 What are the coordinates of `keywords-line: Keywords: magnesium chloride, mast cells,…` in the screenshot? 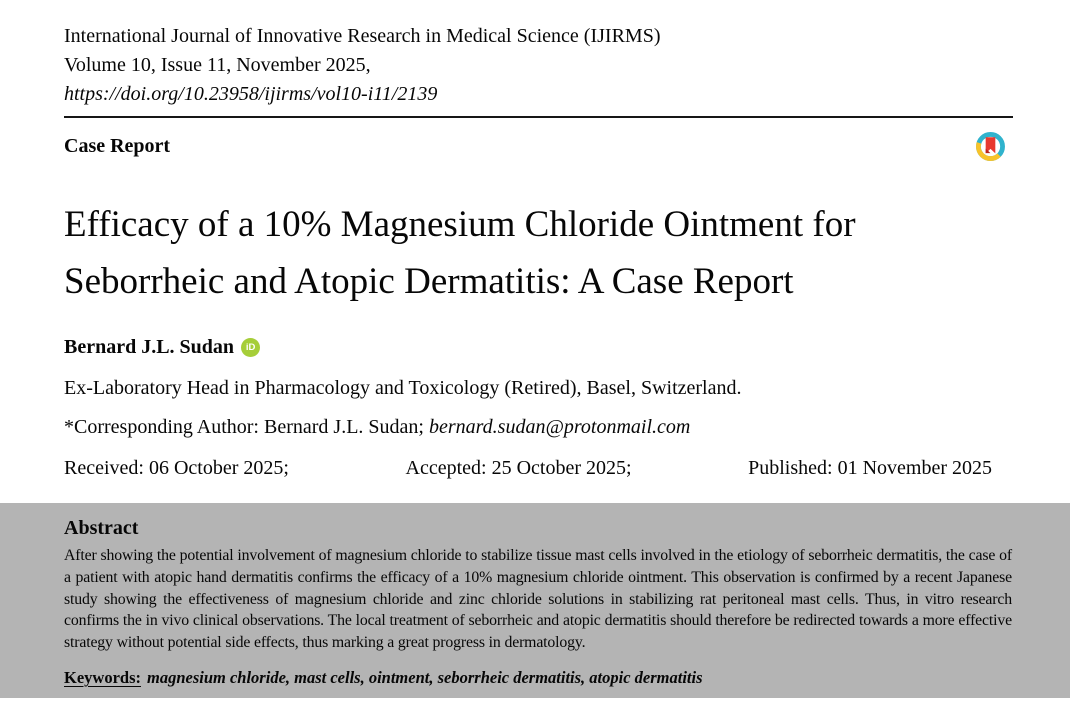 It's located at (538, 678).